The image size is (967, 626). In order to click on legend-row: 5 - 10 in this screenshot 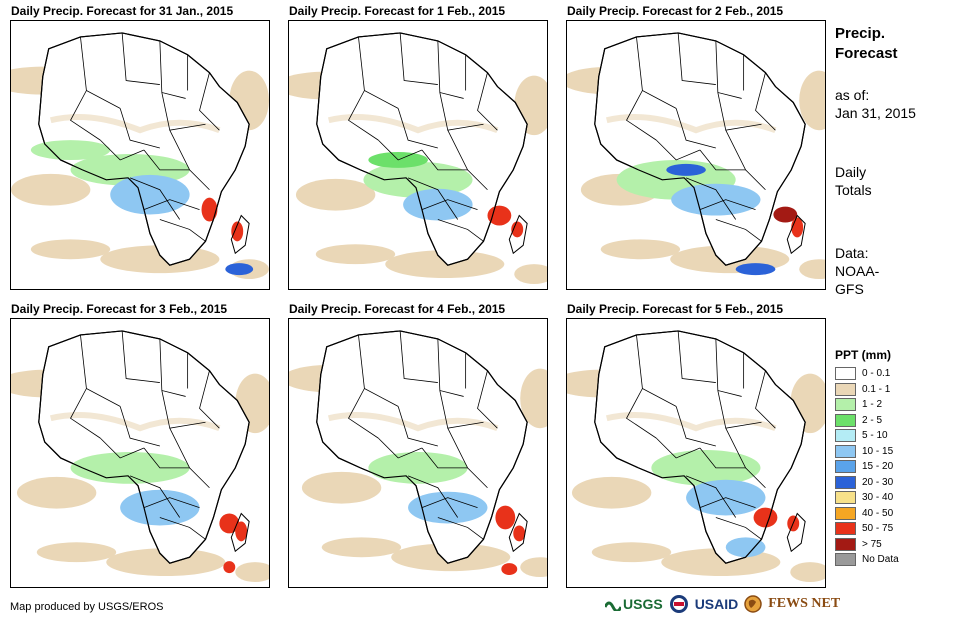, I will do `click(867, 436)`.